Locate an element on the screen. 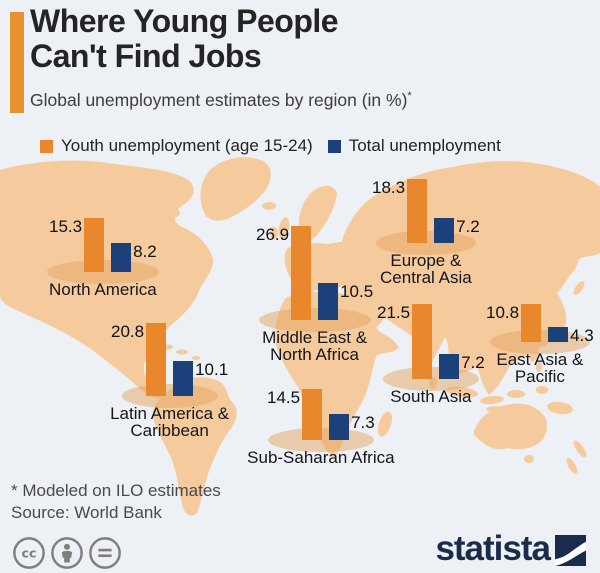  region-east-asia-pacific: 10.8 4.3 East Asia & Pacific is located at coordinates (540, 344).